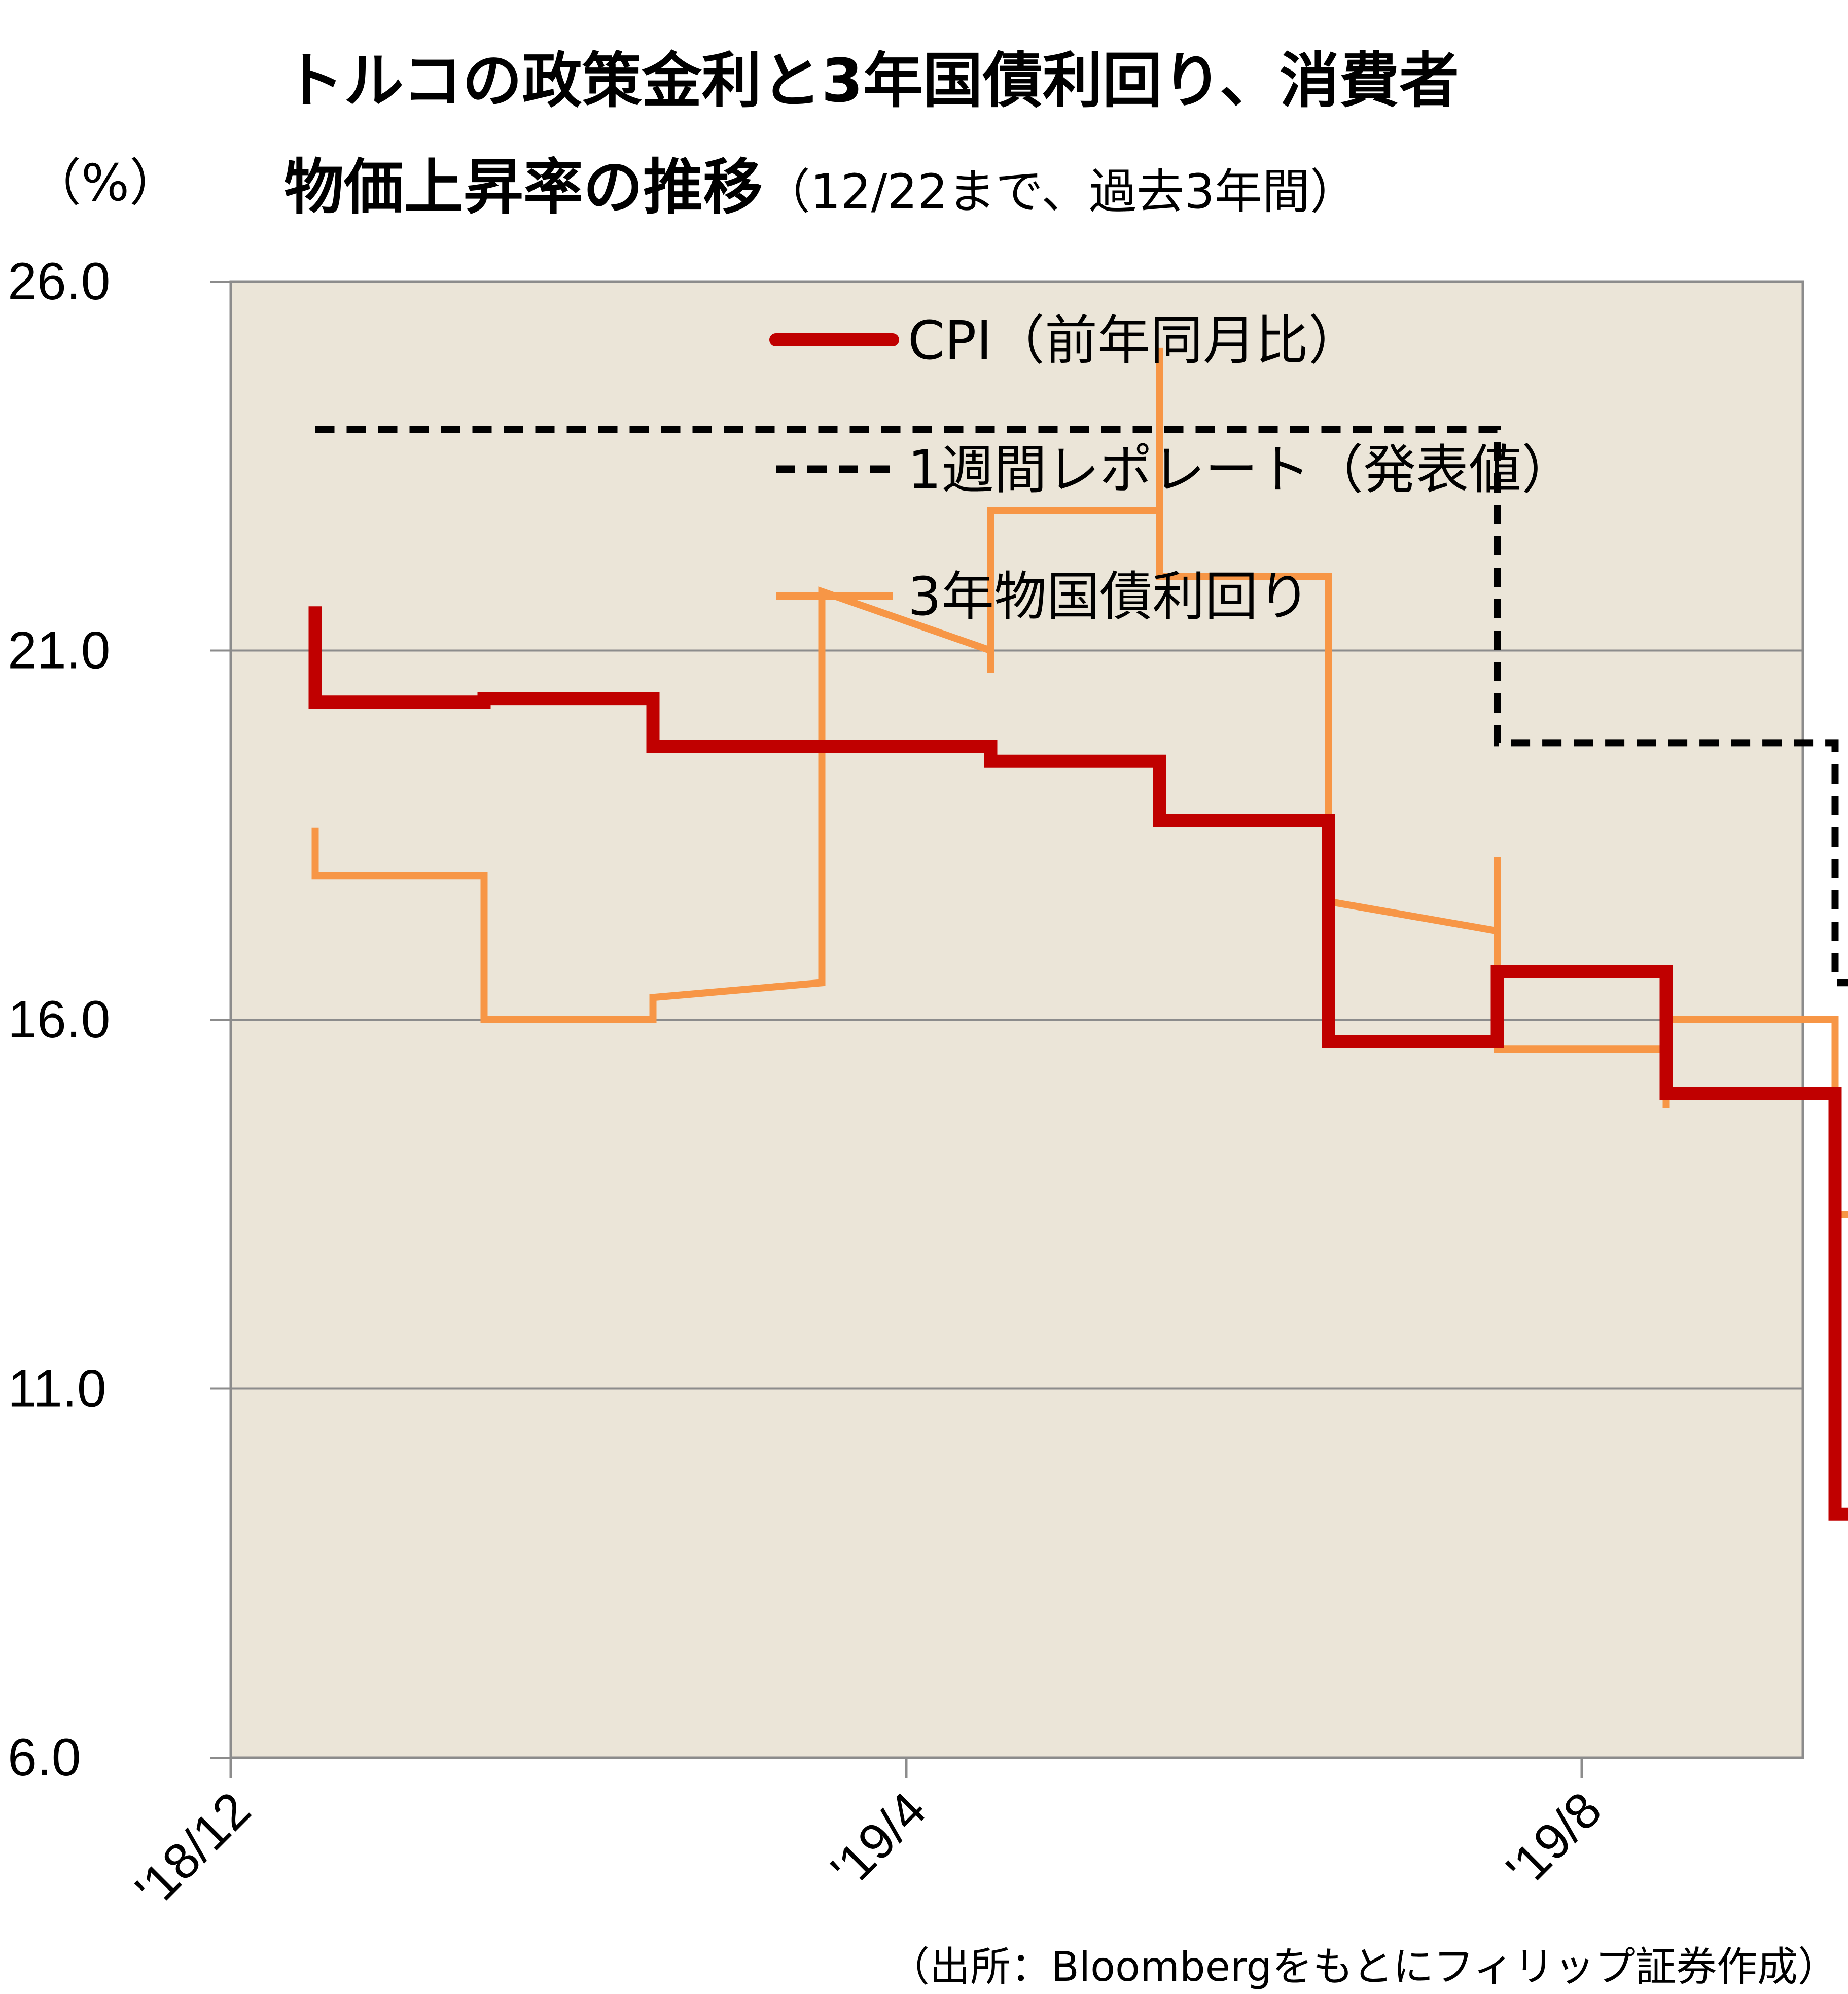 The height and width of the screenshot is (1994, 1848). I want to click on chart-title-line2: 物価上昇率の推移（12/22まで、過去3年間）, so click(821, 187).